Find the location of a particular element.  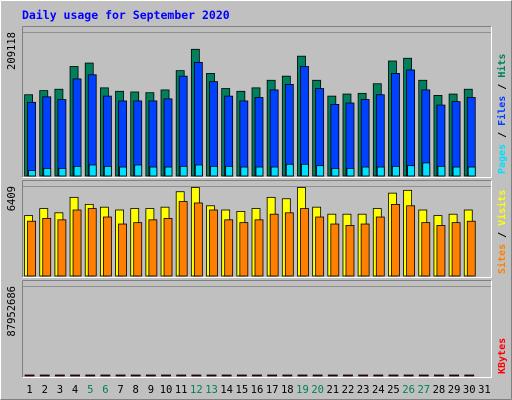

legend-pages: Pages is located at coordinates (502, 159).